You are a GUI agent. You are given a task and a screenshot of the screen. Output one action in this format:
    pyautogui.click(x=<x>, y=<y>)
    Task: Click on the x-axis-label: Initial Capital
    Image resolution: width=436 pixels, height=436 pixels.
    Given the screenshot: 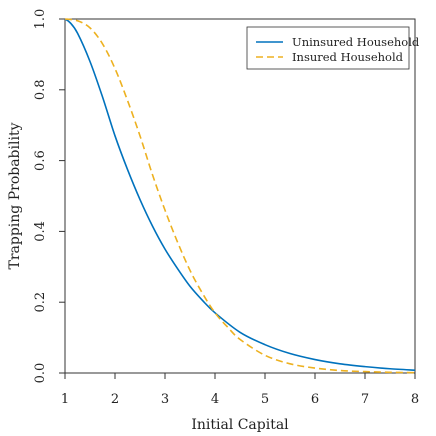 What is the action you would take?
    pyautogui.click(x=240, y=425)
    